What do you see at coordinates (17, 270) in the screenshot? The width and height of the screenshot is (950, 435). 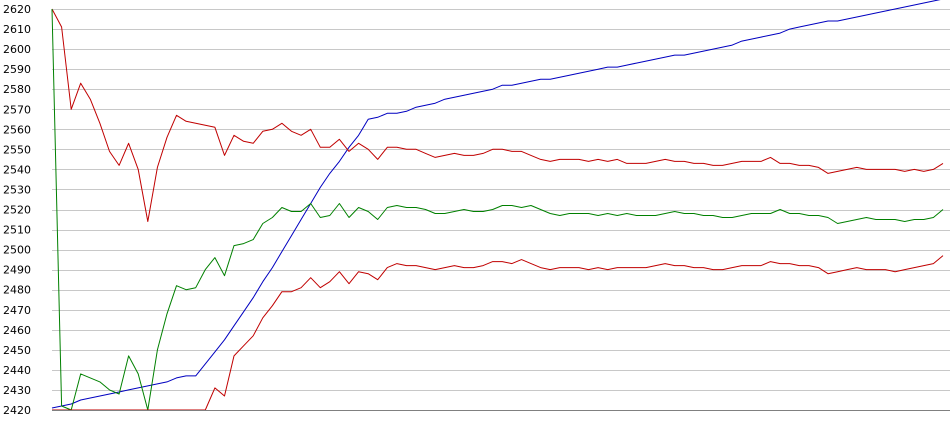 I see `y-tick-label: 2490` at bounding box center [17, 270].